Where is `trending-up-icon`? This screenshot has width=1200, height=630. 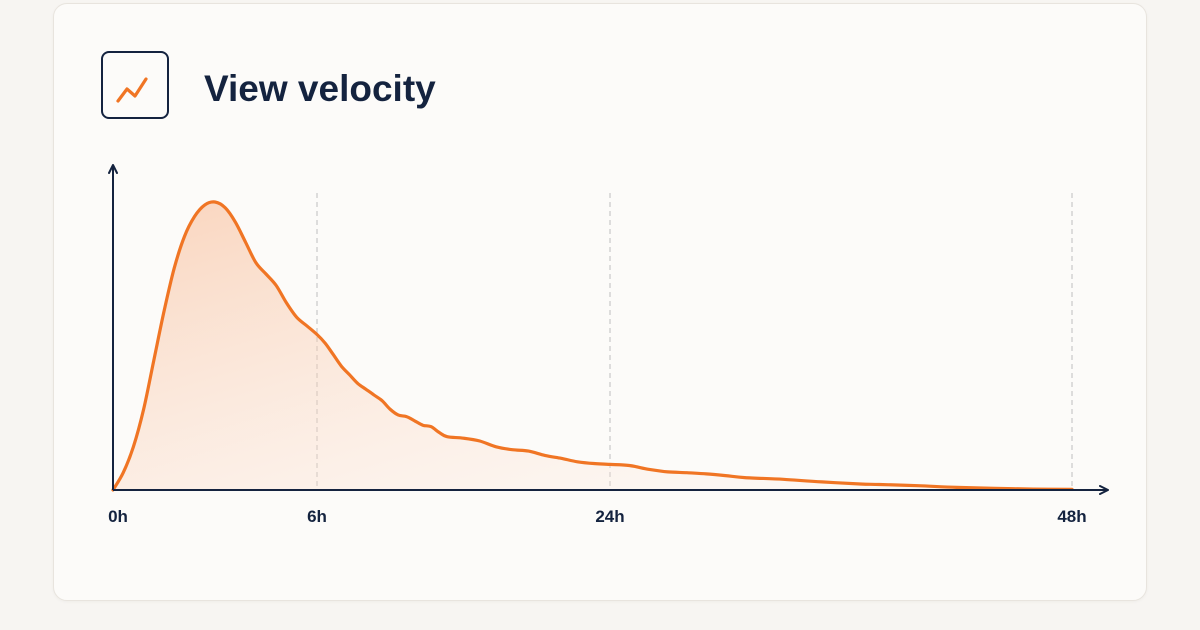 trending-up-icon is located at coordinates (132, 90).